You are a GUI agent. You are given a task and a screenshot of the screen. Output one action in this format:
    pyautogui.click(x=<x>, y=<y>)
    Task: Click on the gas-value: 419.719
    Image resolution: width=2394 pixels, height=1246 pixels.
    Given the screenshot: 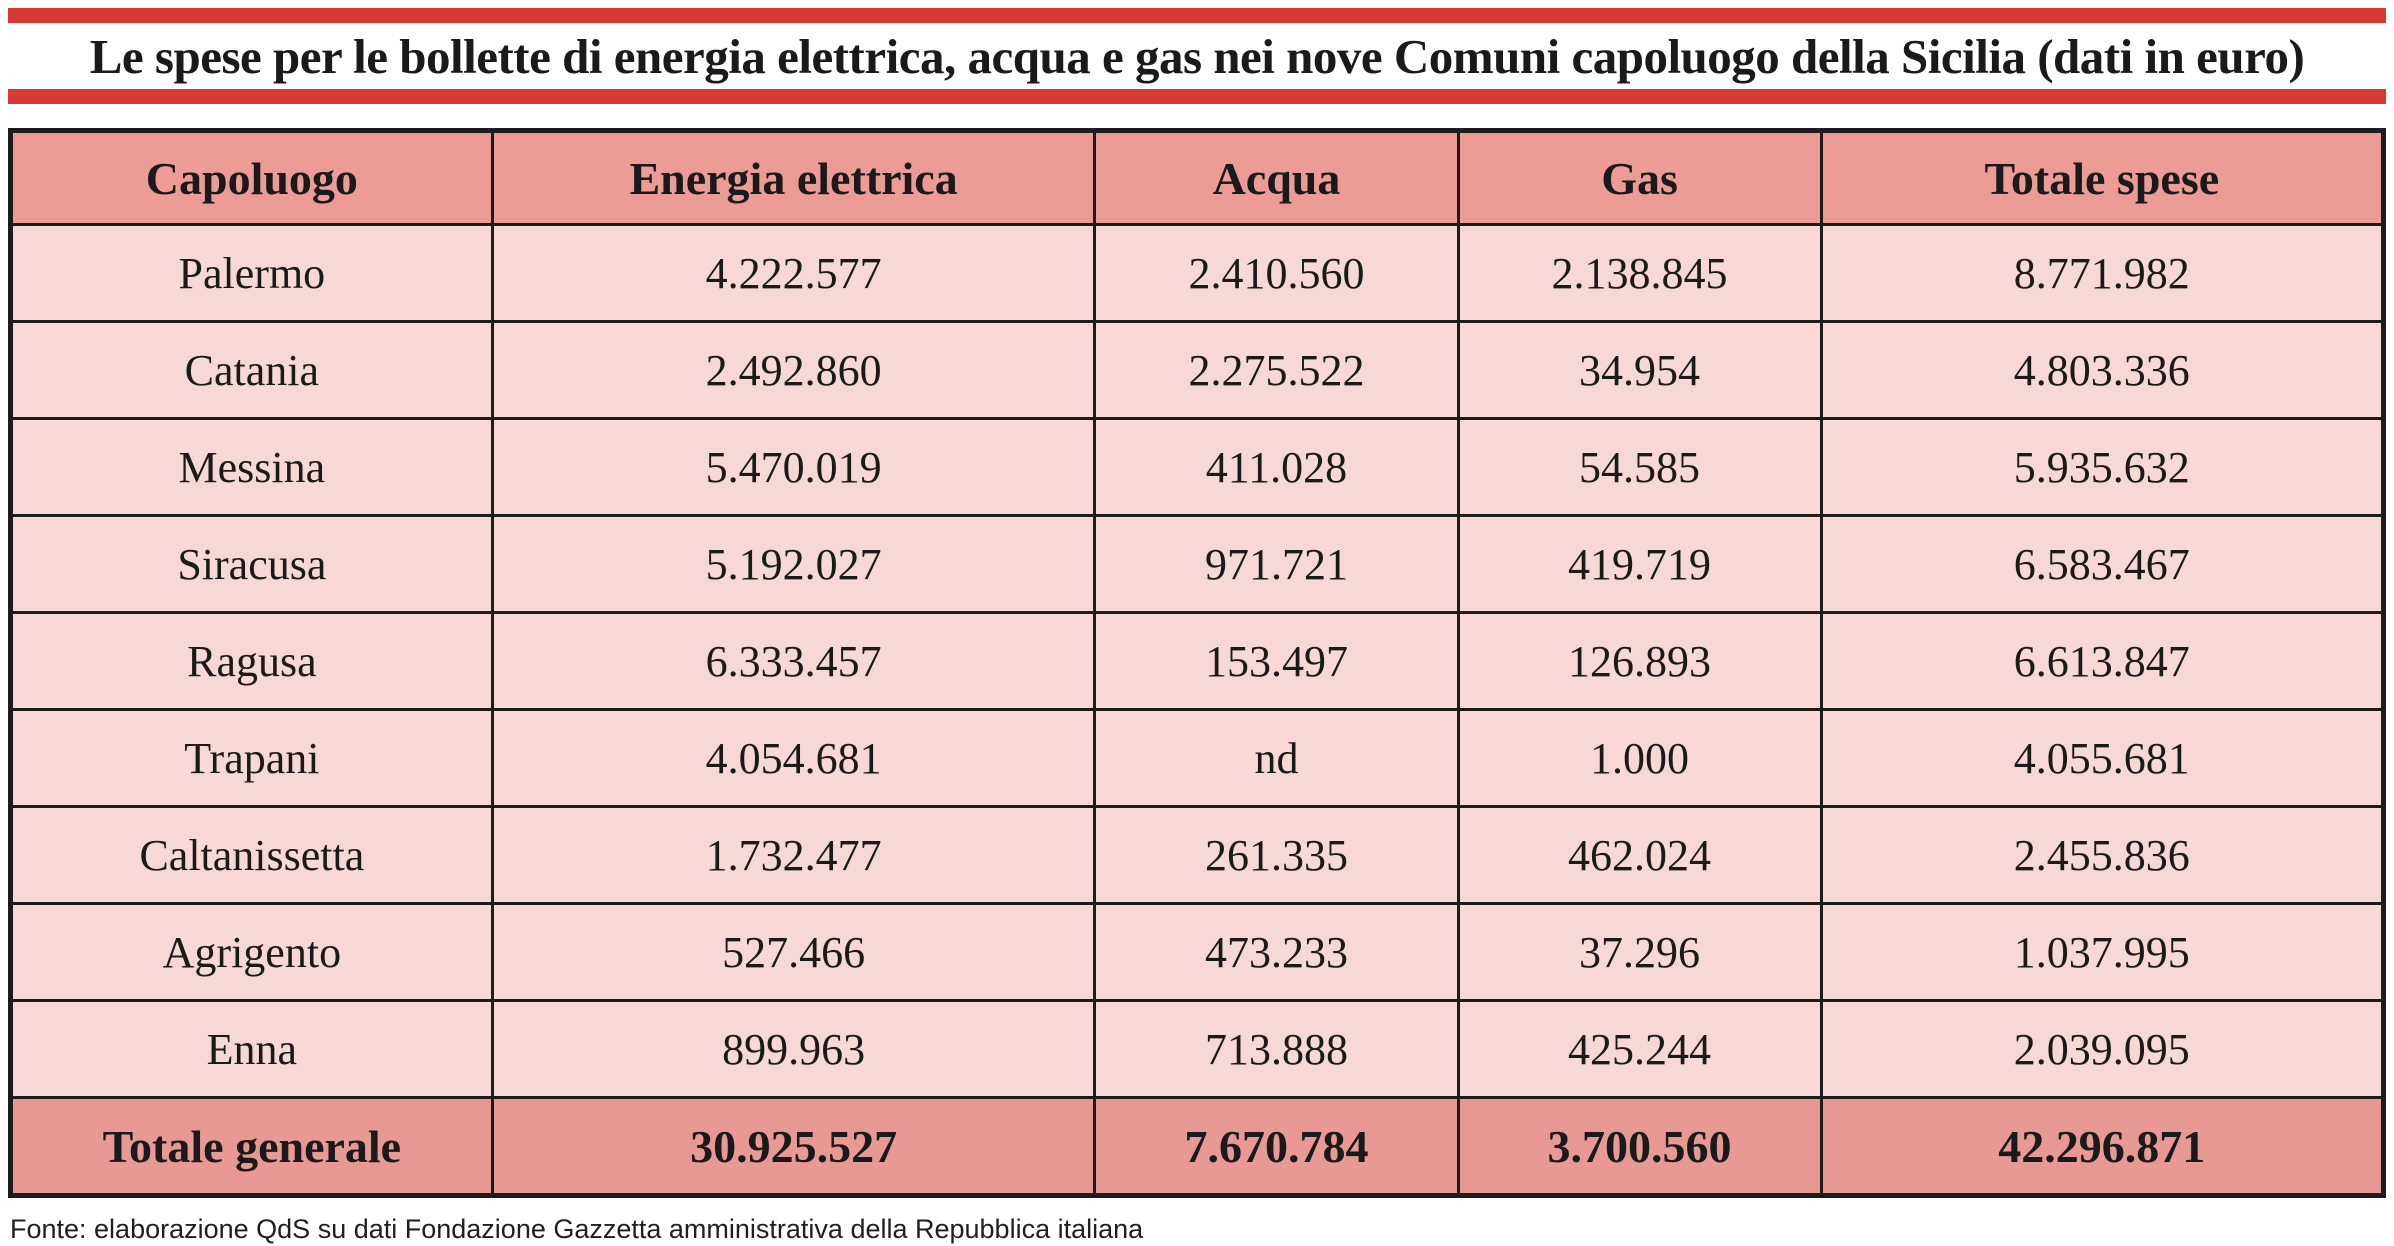 What is the action you would take?
    pyautogui.click(x=1639, y=564)
    